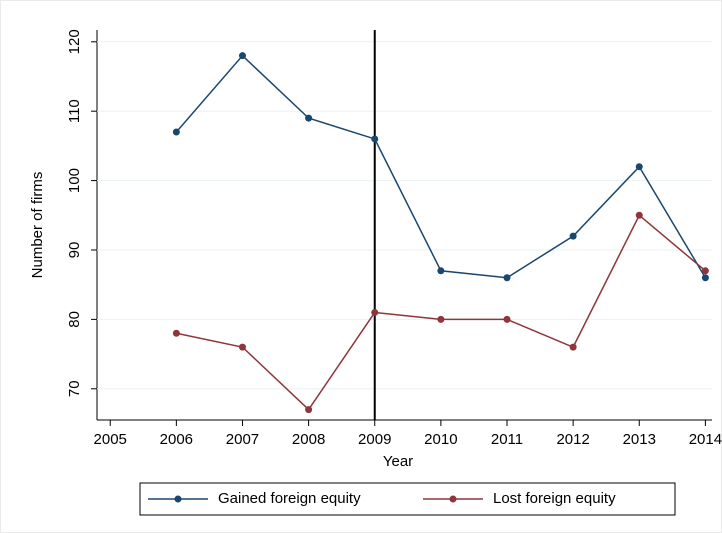 This screenshot has height=533, width=722. What do you see at coordinates (407, 499) in the screenshot?
I see `legend-box` at bounding box center [407, 499].